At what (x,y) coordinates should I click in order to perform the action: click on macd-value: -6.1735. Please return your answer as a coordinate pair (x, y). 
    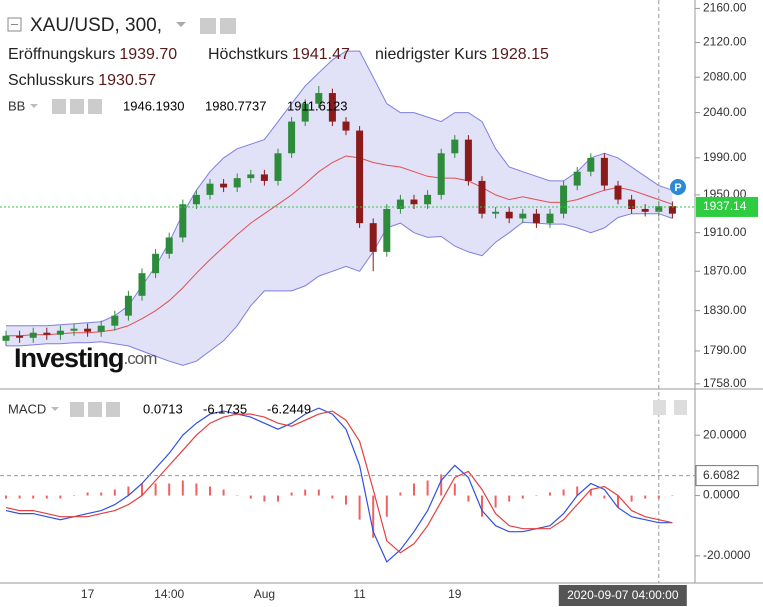
    Looking at the image, I should click on (225, 408).